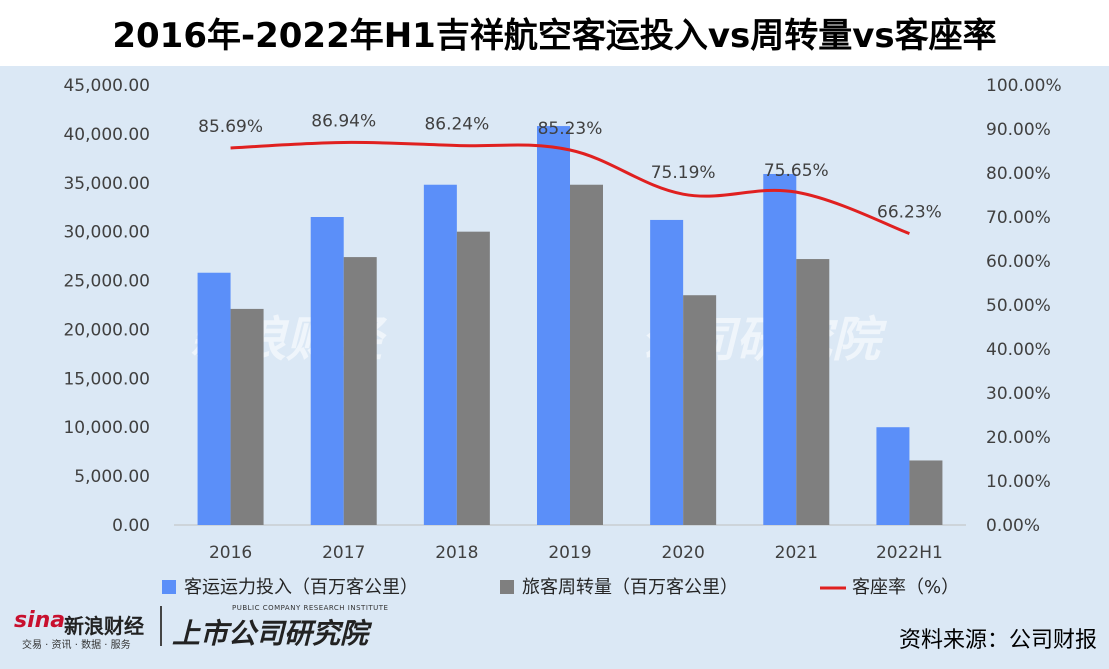 Image resolution: width=1109 pixels, height=669 pixels. What do you see at coordinates (161, 626) in the screenshot?
I see `footer-divider` at bounding box center [161, 626].